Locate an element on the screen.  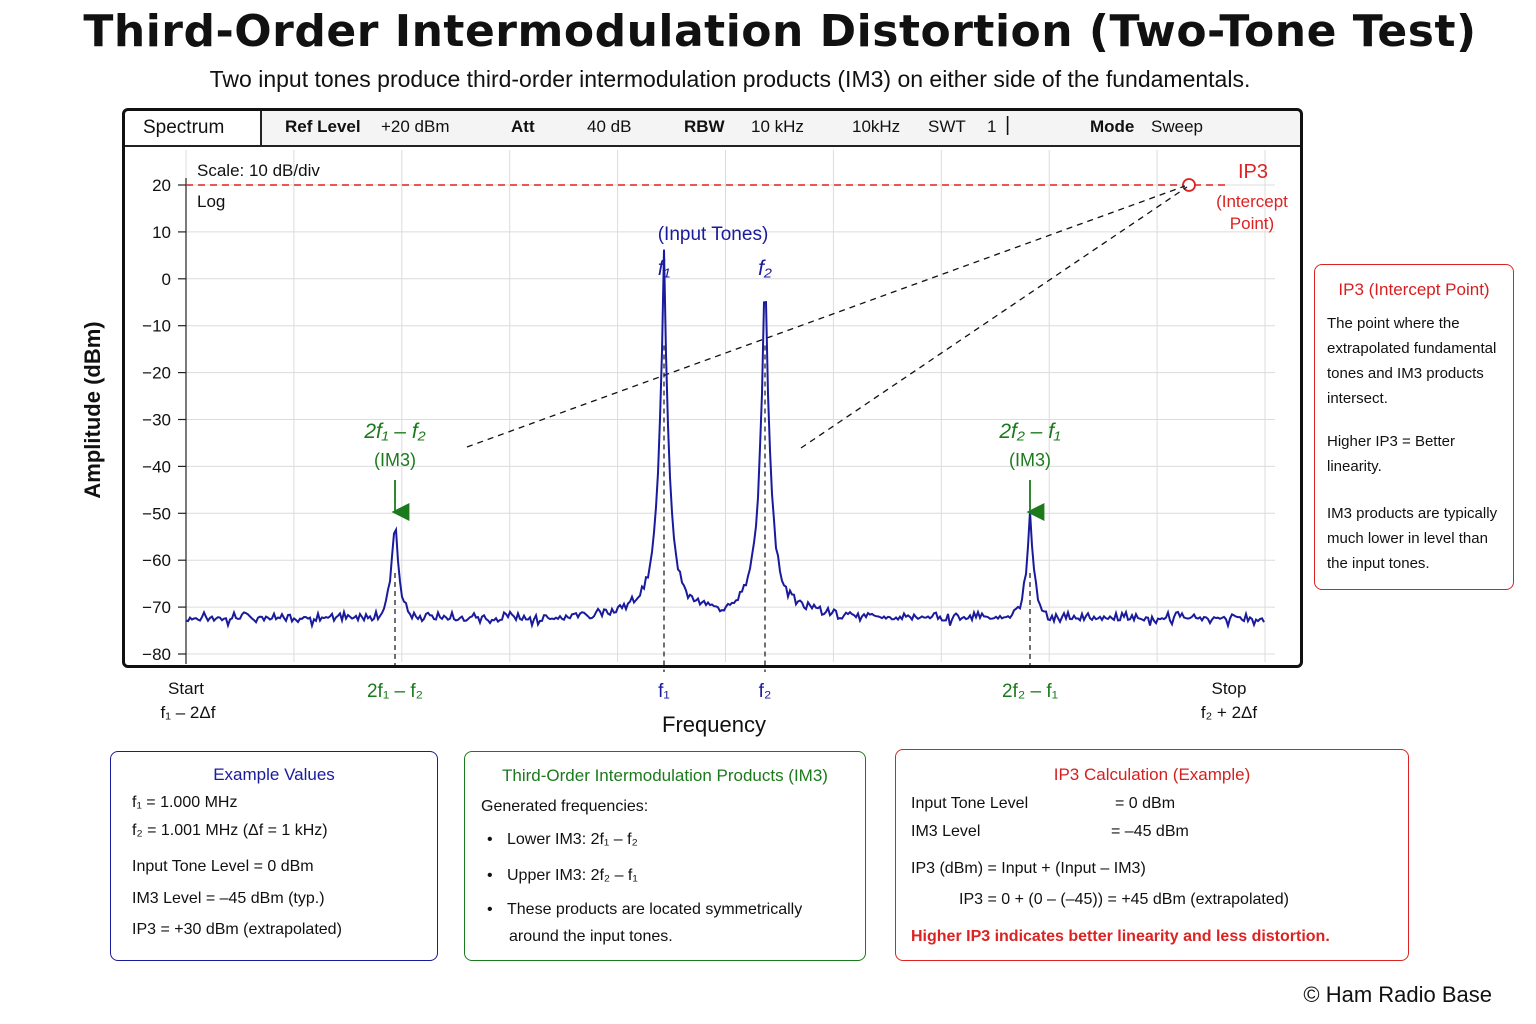
peak-label: f₂ is located at coordinates (765, 268).